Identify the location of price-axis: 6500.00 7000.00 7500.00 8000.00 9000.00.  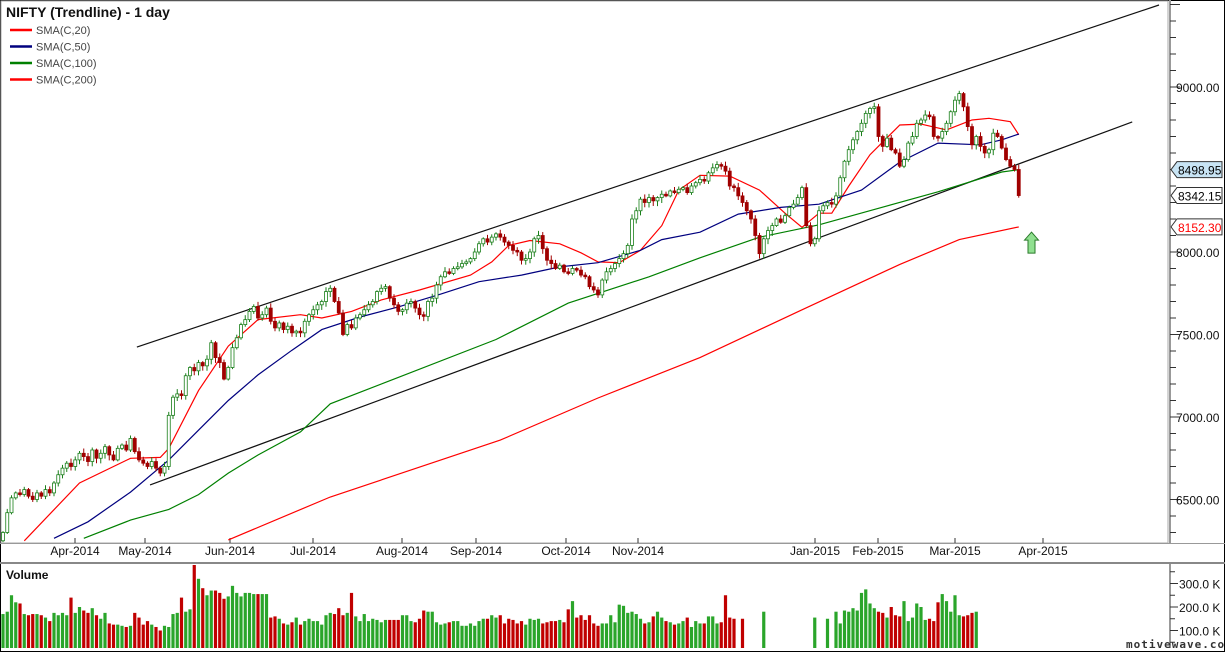
(1195, 268).